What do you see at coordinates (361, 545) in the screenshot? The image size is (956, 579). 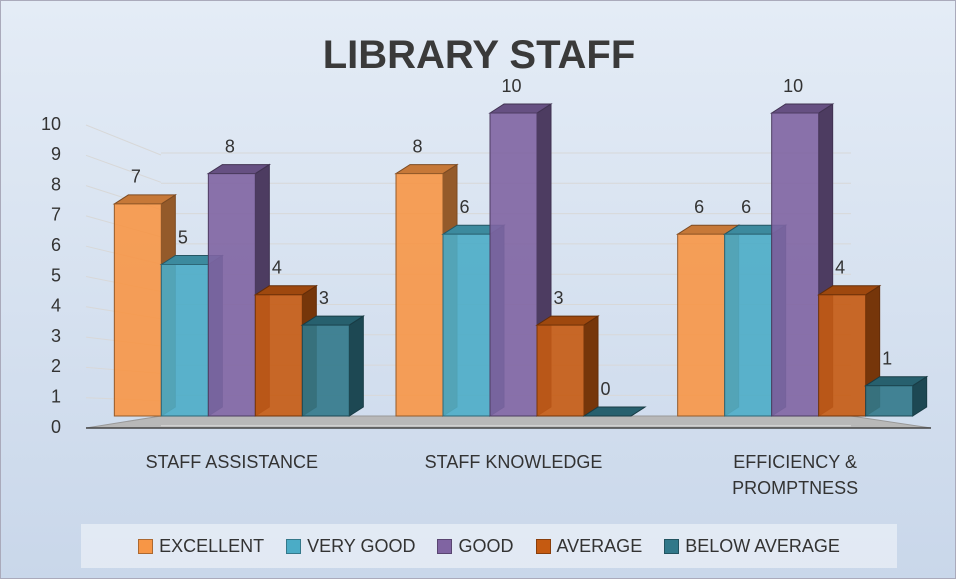 I see `legend-label: VERY GOOD` at bounding box center [361, 545].